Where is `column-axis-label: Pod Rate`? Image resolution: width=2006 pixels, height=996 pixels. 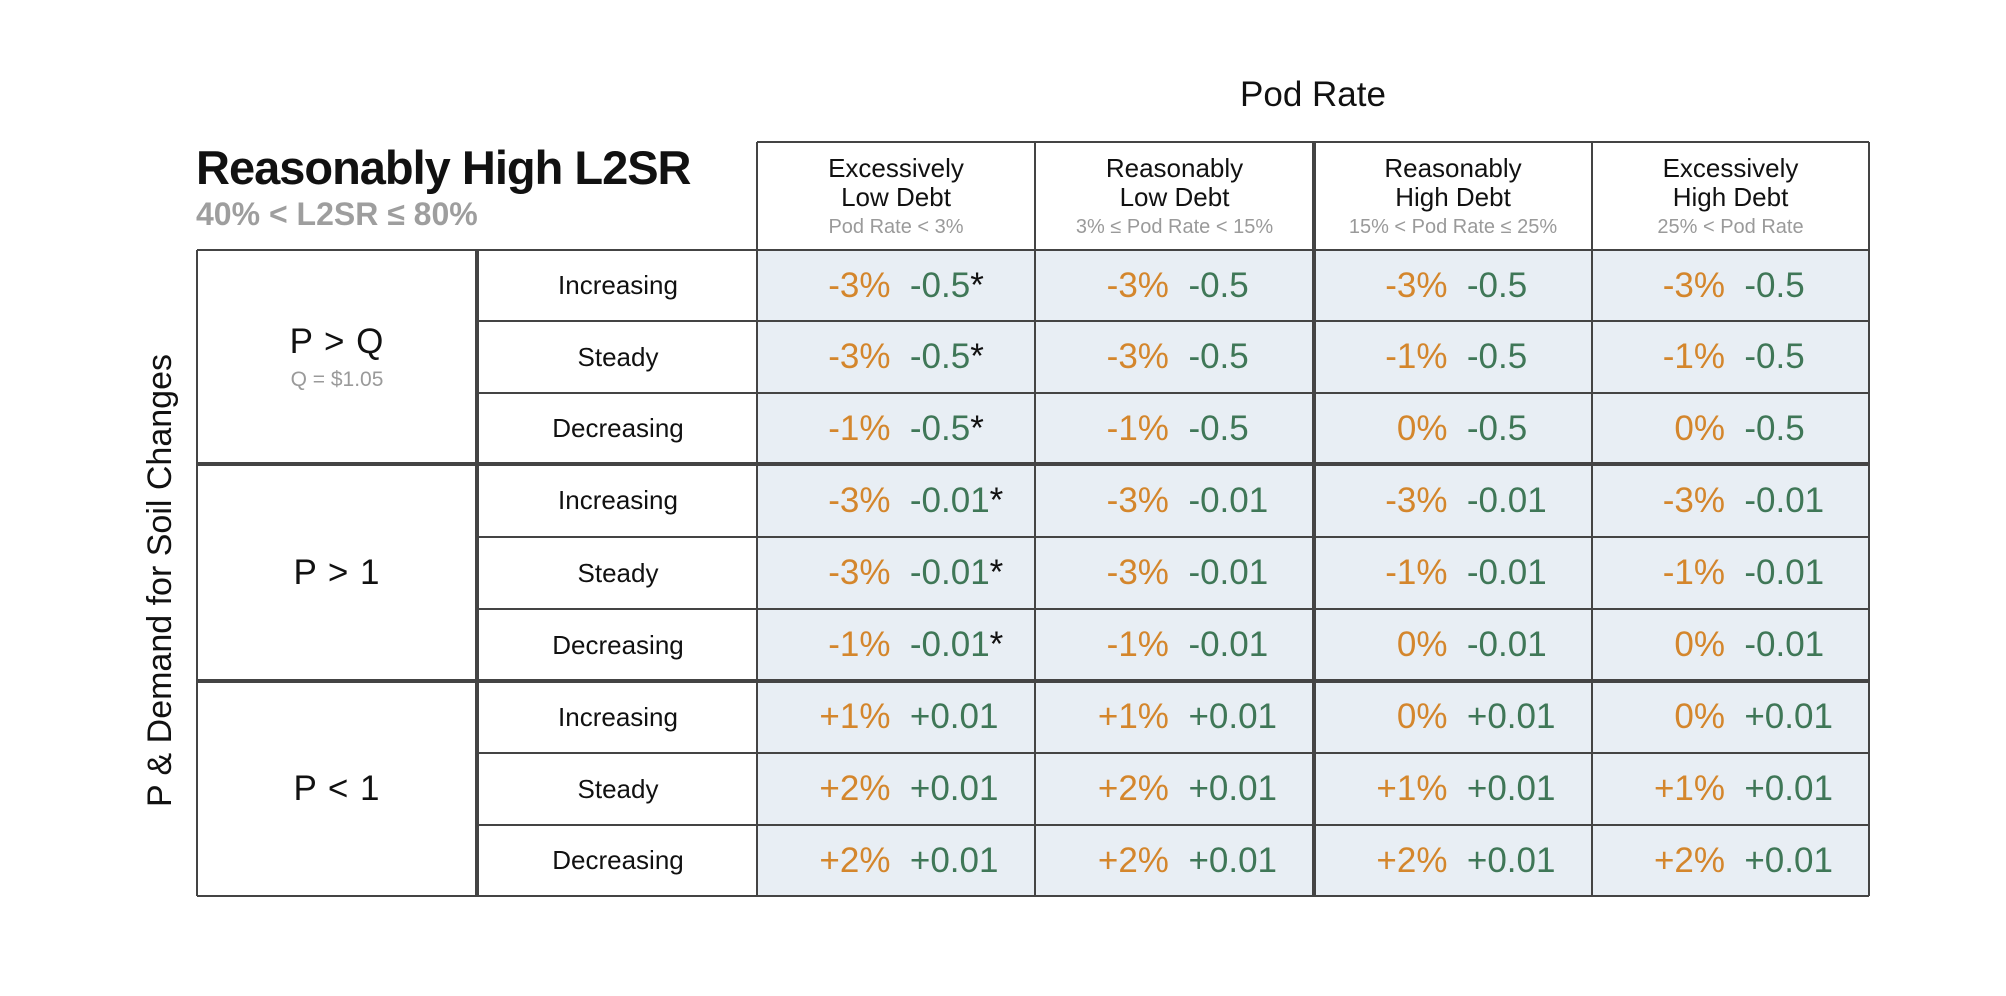 column-axis-label: Pod Rate is located at coordinates (1313, 94).